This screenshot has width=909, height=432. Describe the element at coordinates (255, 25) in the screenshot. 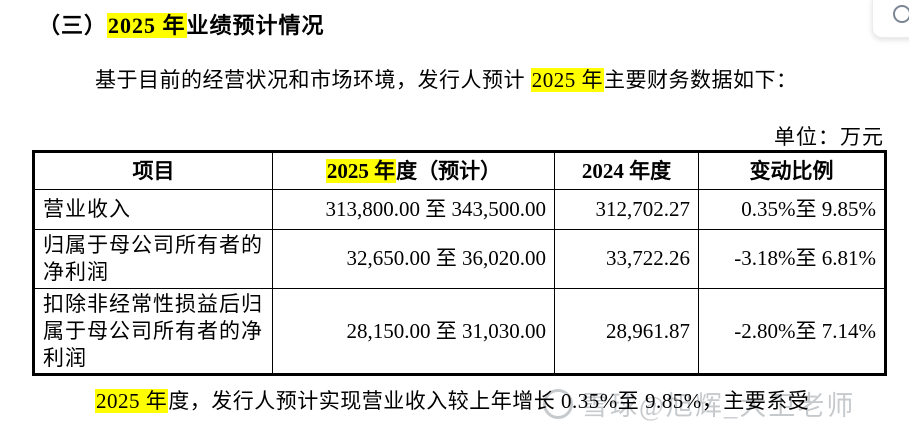

I see `section-title-suffix: 业绩预计情况` at that location.